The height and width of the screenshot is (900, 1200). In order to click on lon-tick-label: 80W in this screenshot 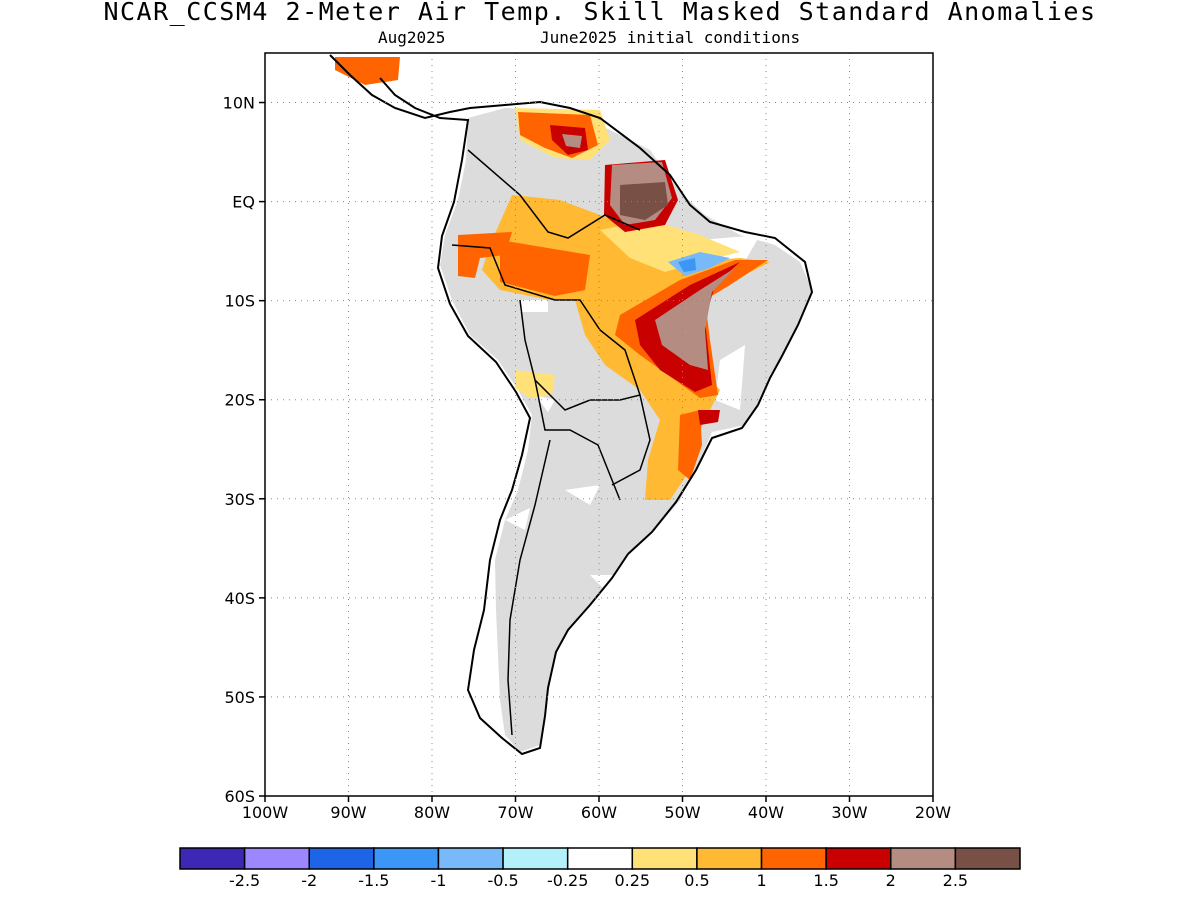, I will do `click(432, 812)`.